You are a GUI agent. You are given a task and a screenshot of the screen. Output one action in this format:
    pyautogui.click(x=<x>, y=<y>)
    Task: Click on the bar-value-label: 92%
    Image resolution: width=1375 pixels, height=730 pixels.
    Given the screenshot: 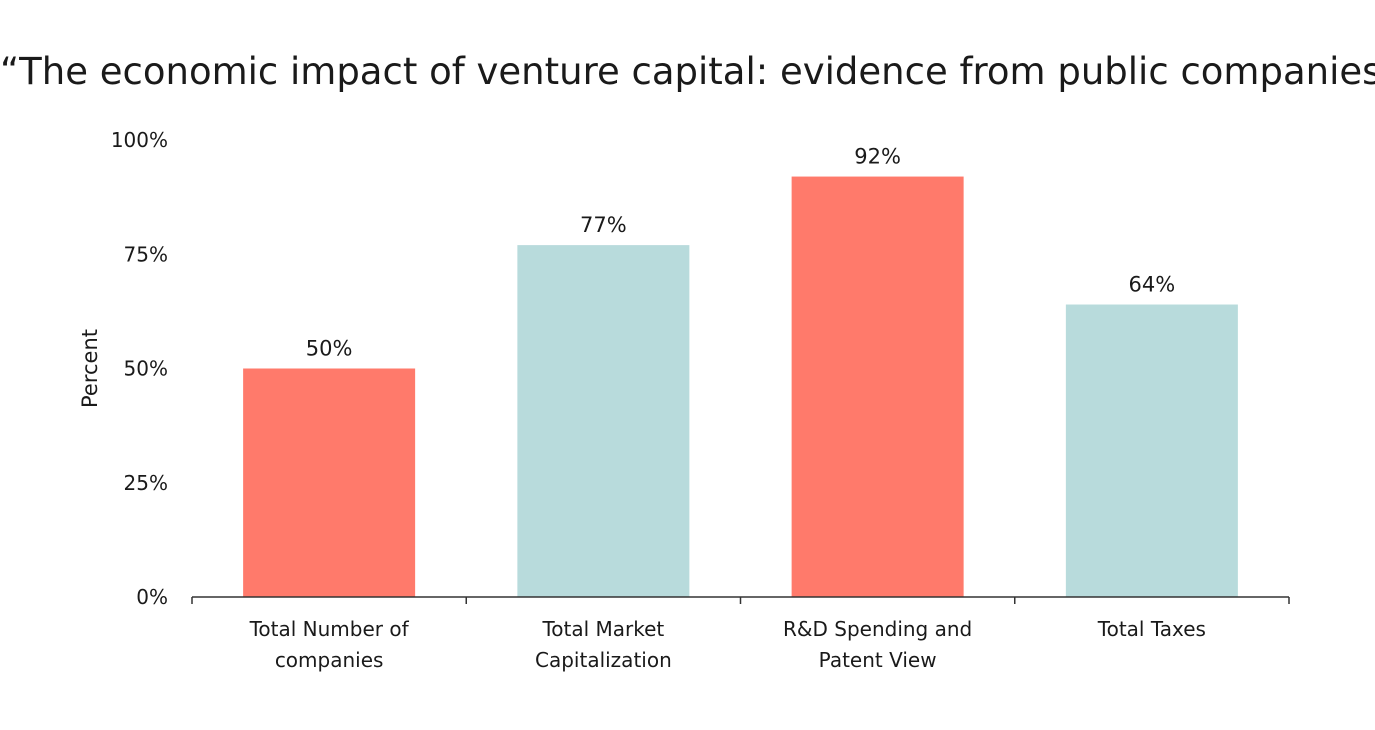 What is the action you would take?
    pyautogui.click(x=877, y=157)
    